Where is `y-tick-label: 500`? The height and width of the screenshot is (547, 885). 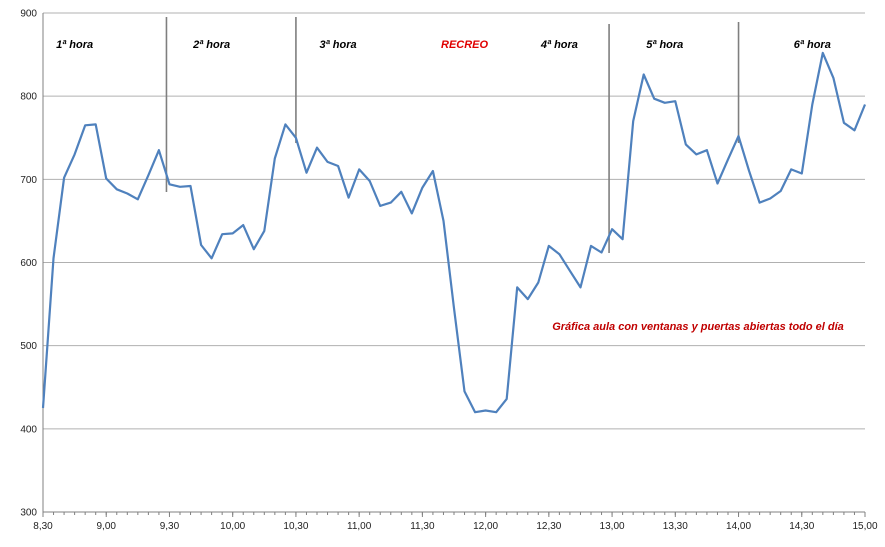
y-tick-label: 500 is located at coordinates (28, 346).